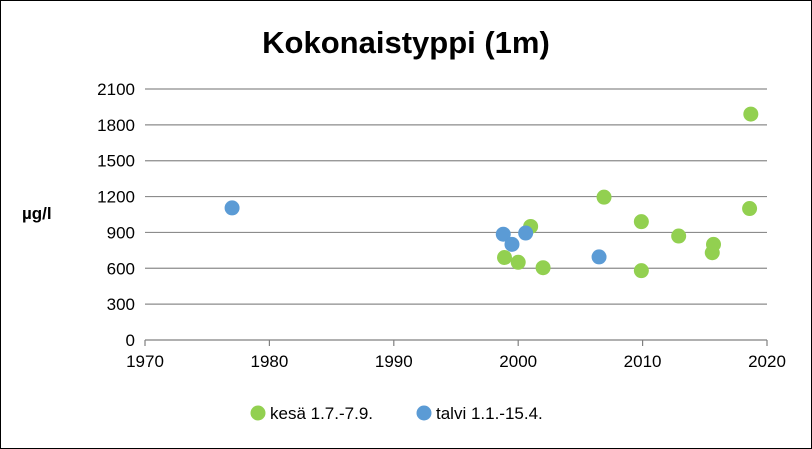 This screenshot has width=812, height=449. Describe the element at coordinates (116, 197) in the screenshot. I see `y-tick-label: 1200` at that location.